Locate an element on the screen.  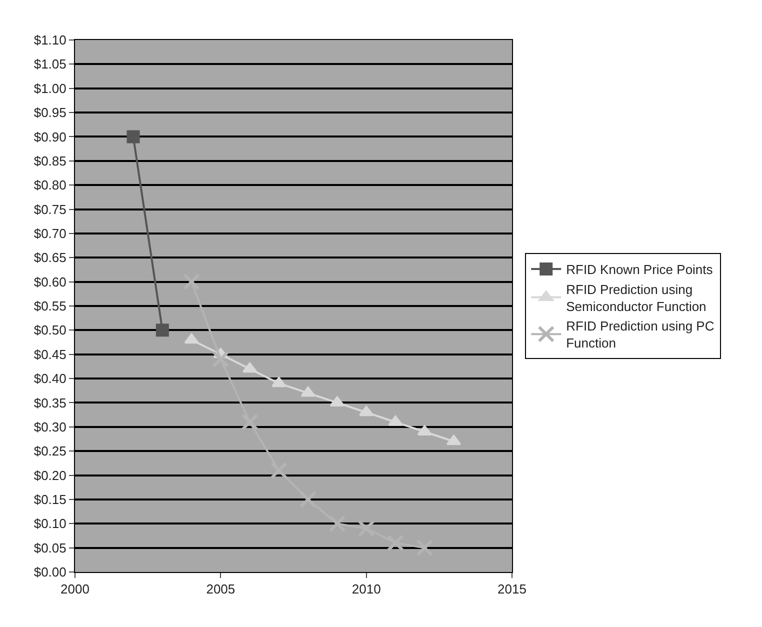
y-tick-label: $0.35 is located at coordinates (50, 402).